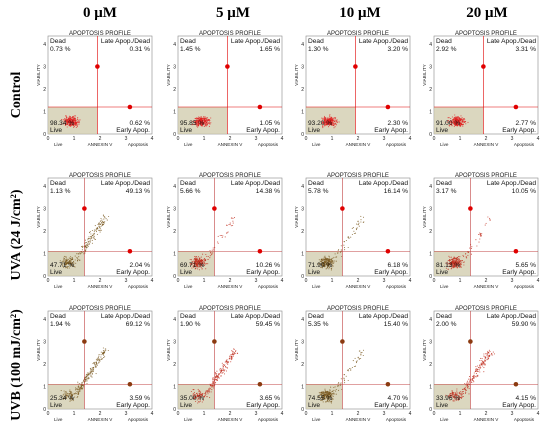  What do you see at coordinates (192, 398) in the screenshot?
I see `live-percent: 35.00 %` at bounding box center [192, 398].